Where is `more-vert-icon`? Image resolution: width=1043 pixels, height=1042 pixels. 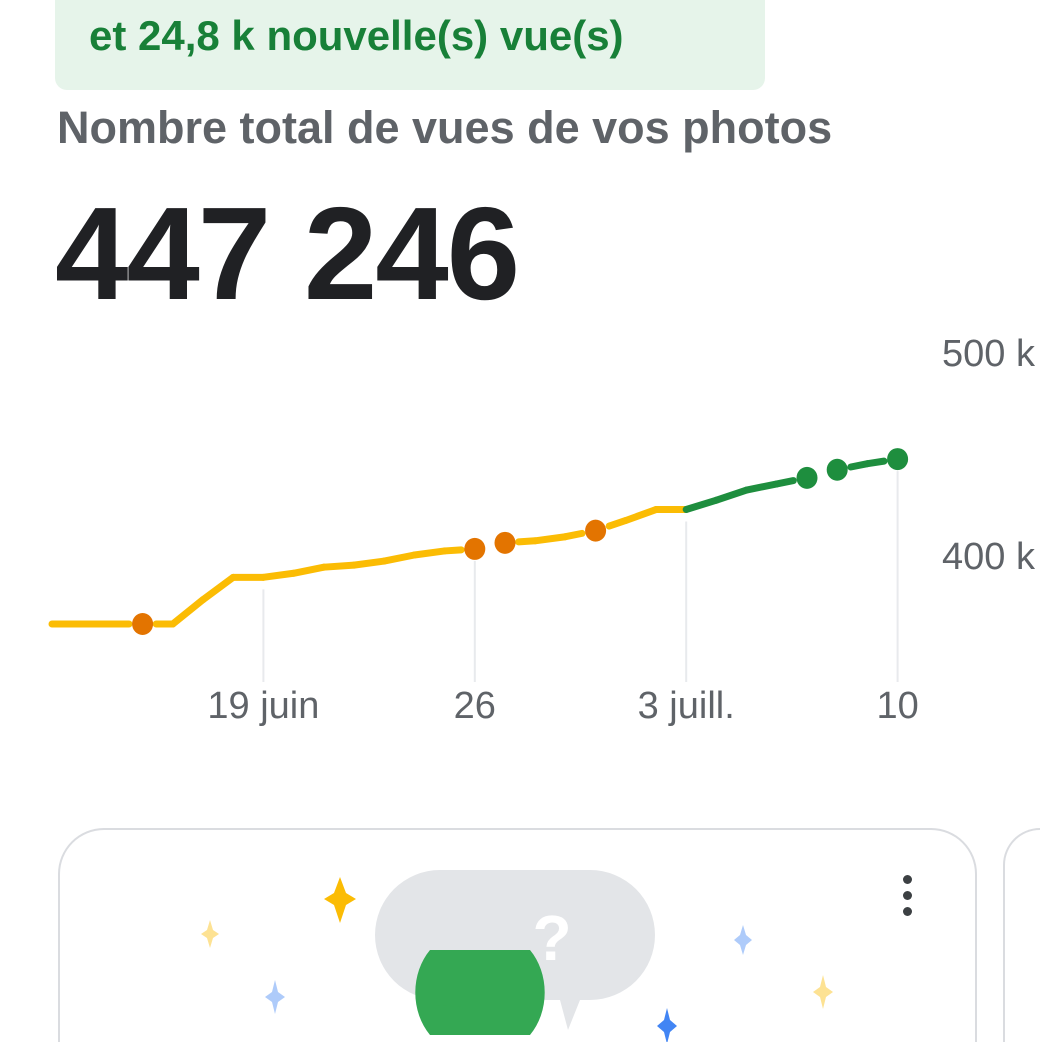
more-vert-icon is located at coordinates (907, 899).